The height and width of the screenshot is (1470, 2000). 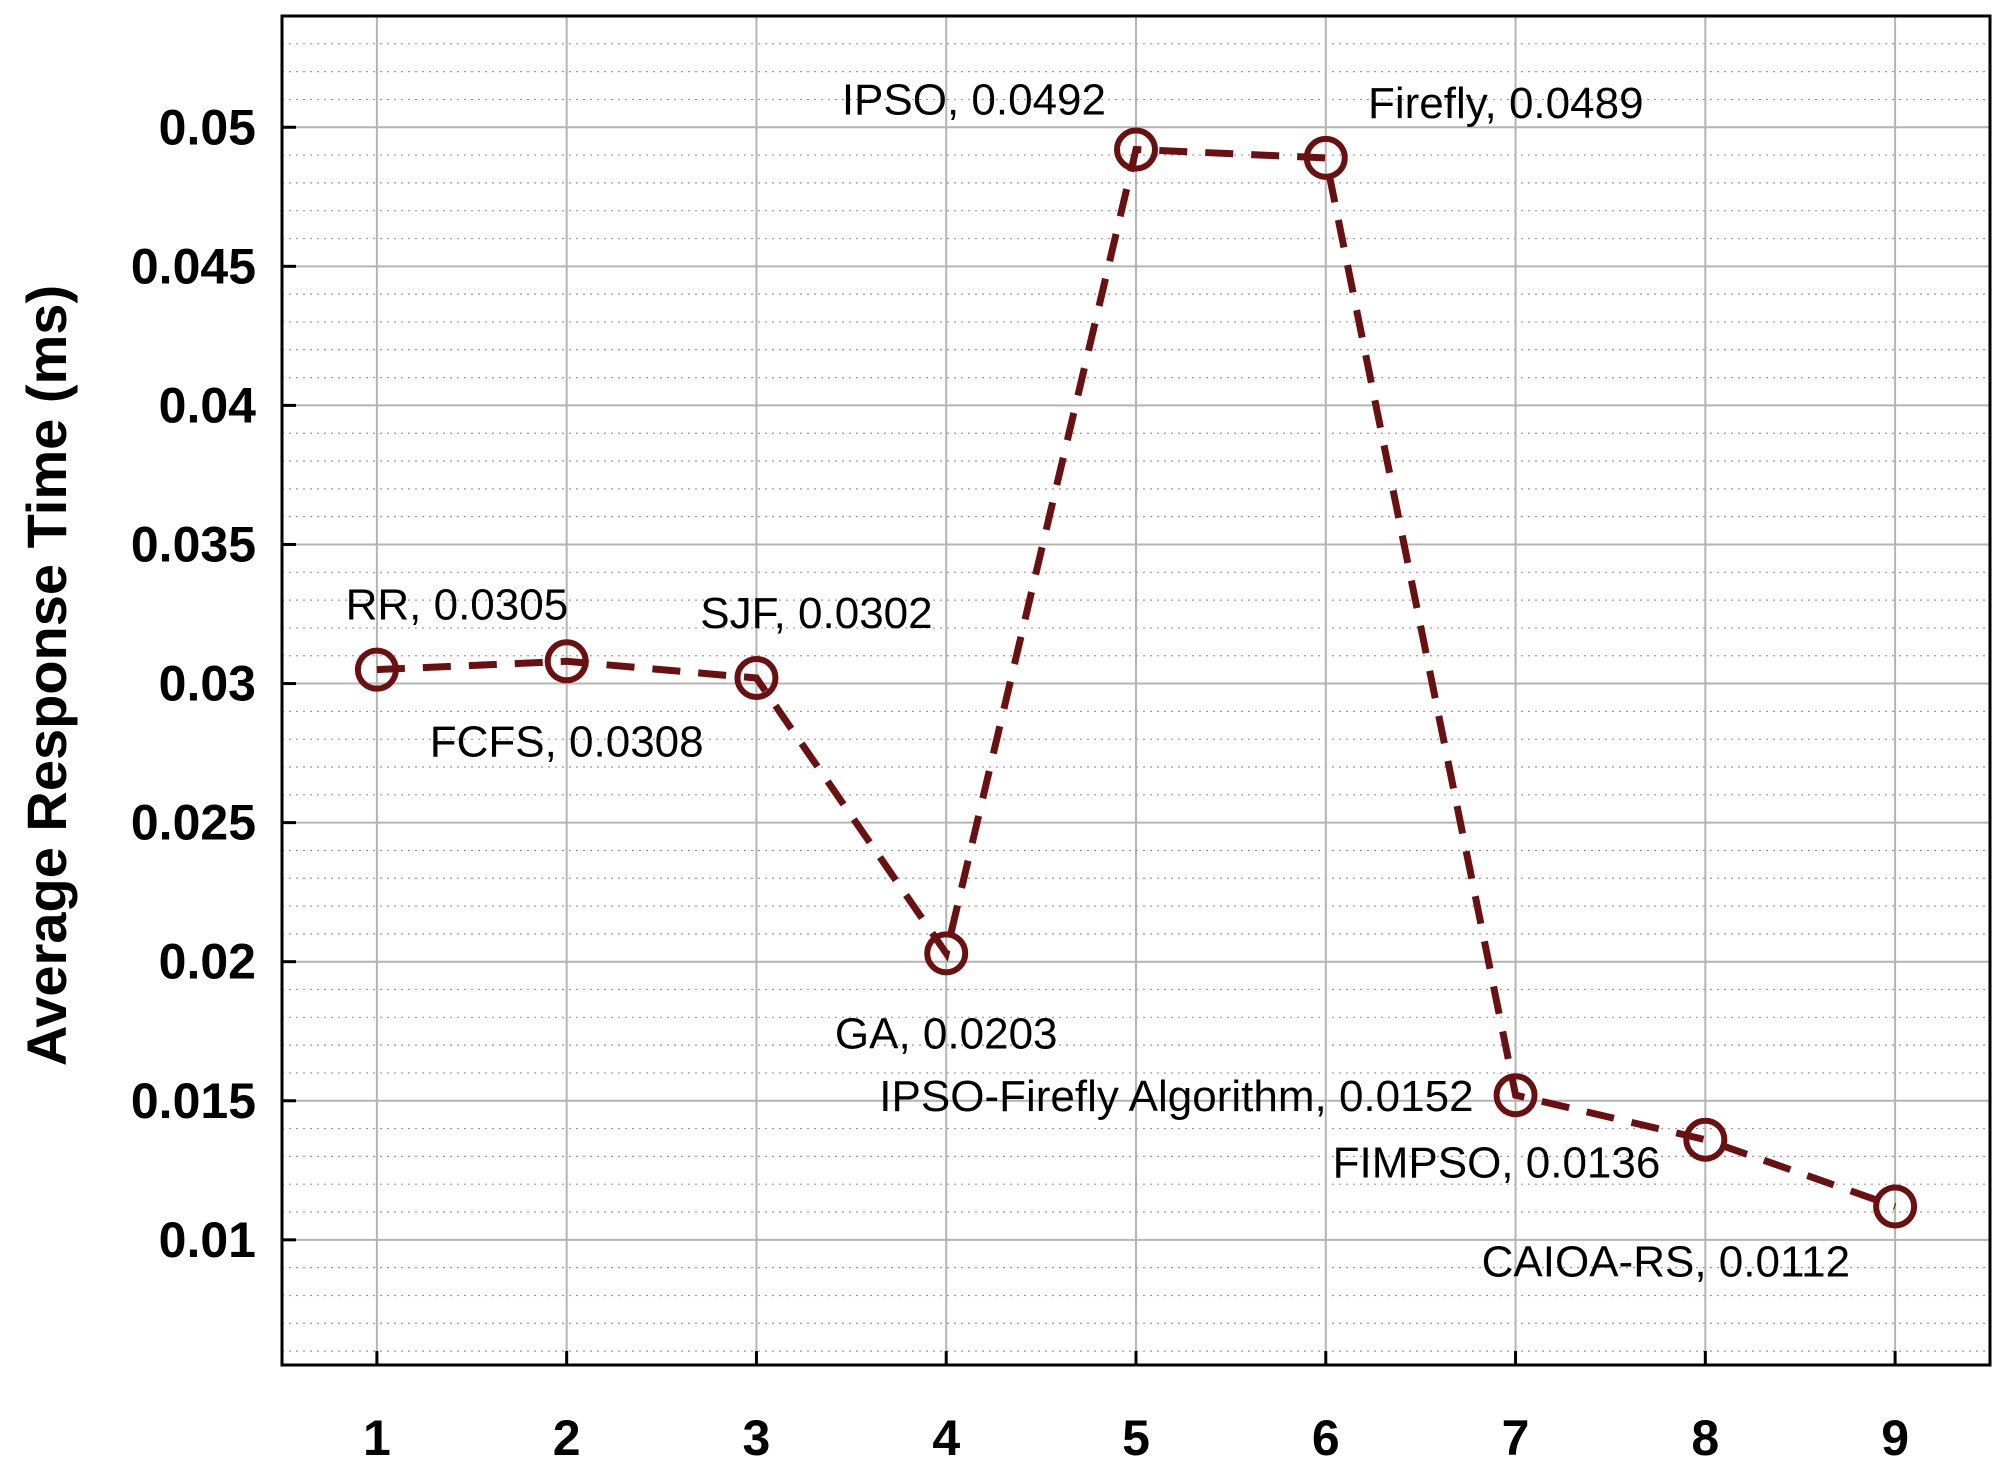 What do you see at coordinates (457, 605) in the screenshot?
I see `data-label: RR, 0.0305` at bounding box center [457, 605].